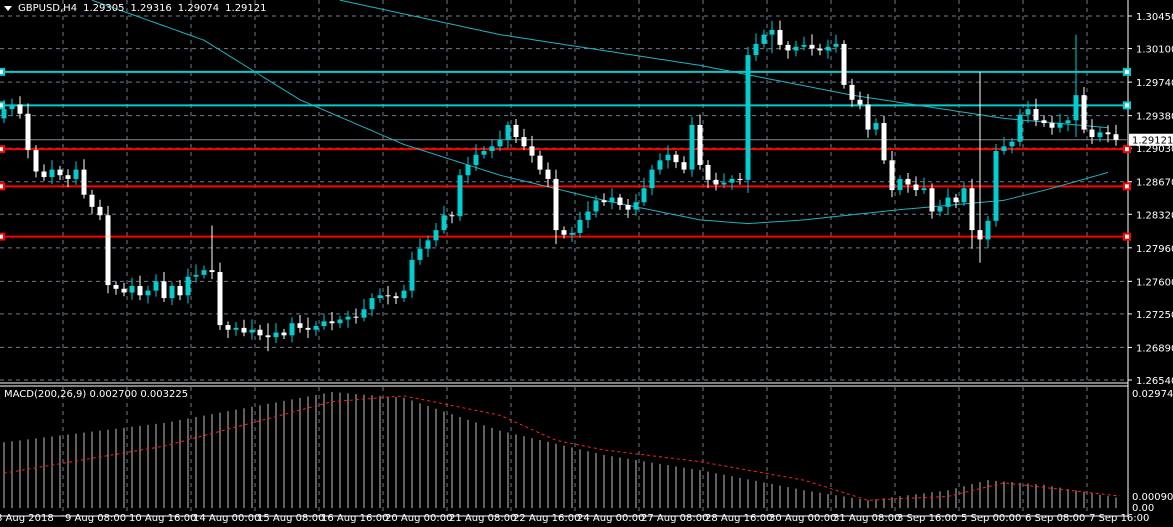 The image size is (1173, 527). What do you see at coordinates (8, 8) in the screenshot?
I see `dropdown-triangle-icon` at bounding box center [8, 8].